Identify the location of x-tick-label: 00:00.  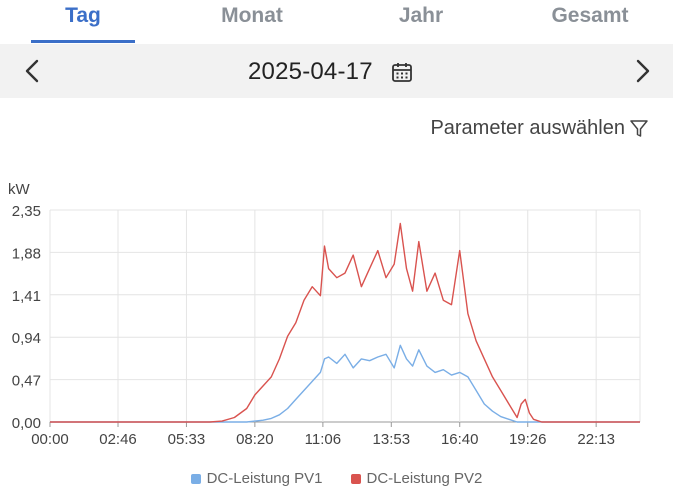
(50, 439).